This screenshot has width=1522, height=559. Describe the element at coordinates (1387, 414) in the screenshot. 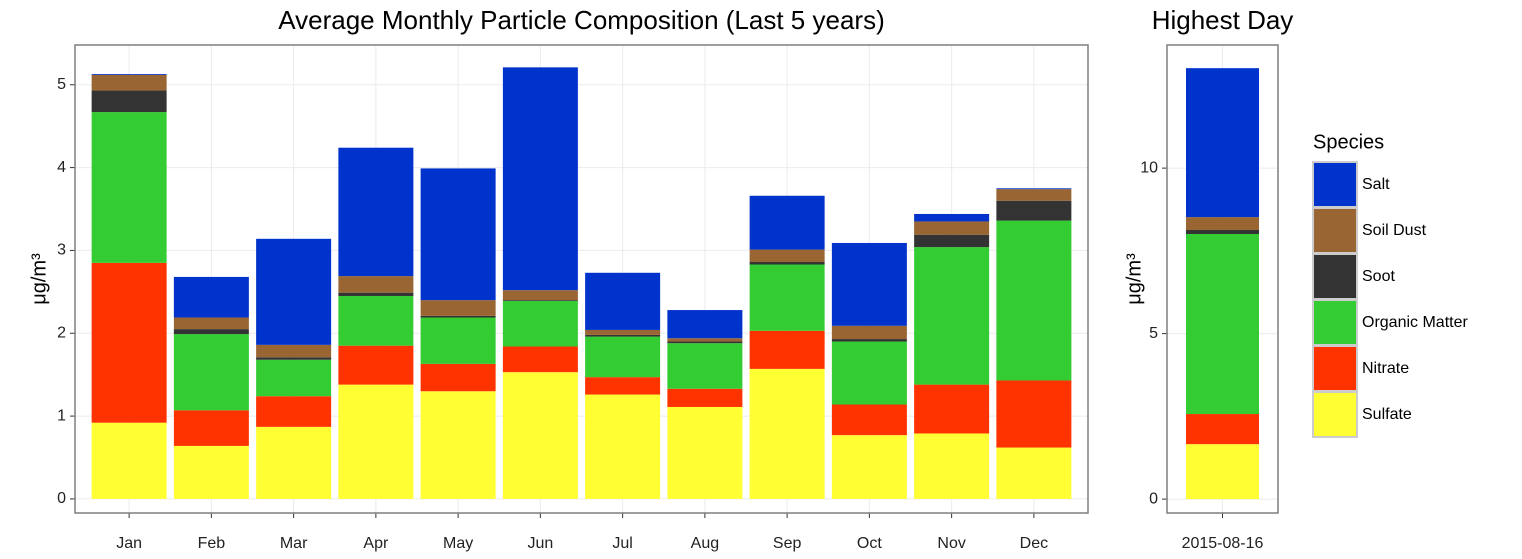

I see `legend-label: Sulfate` at that location.